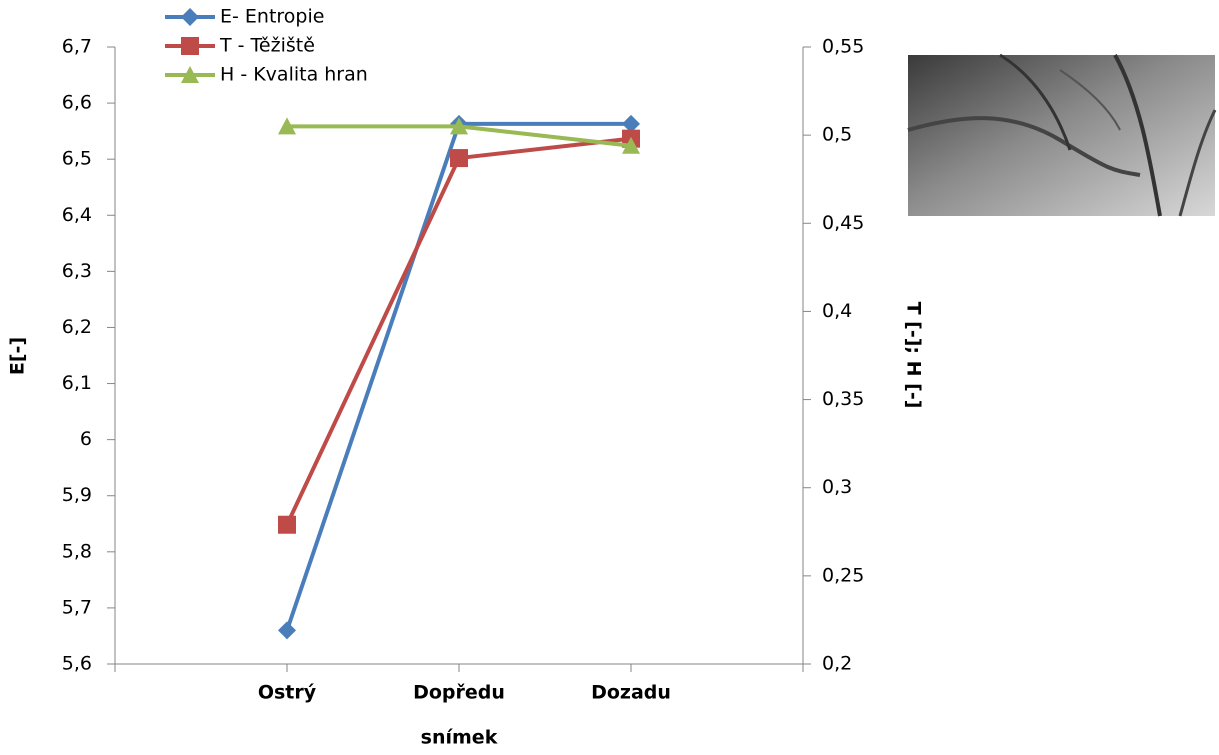  Describe the element at coordinates (77, 159) in the screenshot. I see `y-tick-label: 6,5` at that location.